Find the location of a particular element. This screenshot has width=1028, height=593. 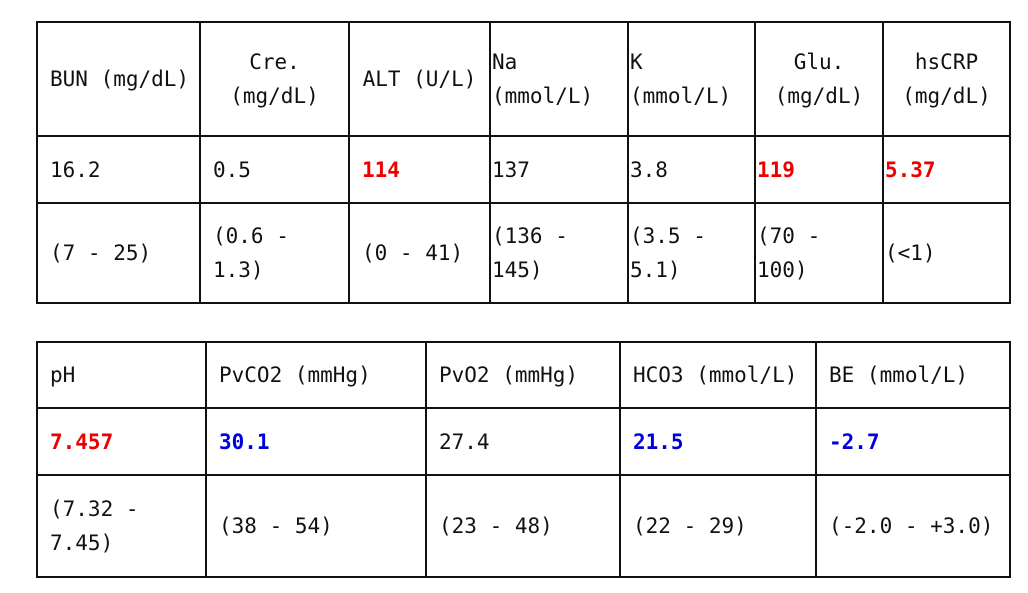

value-pvo2: 27.4 is located at coordinates (523, 441).